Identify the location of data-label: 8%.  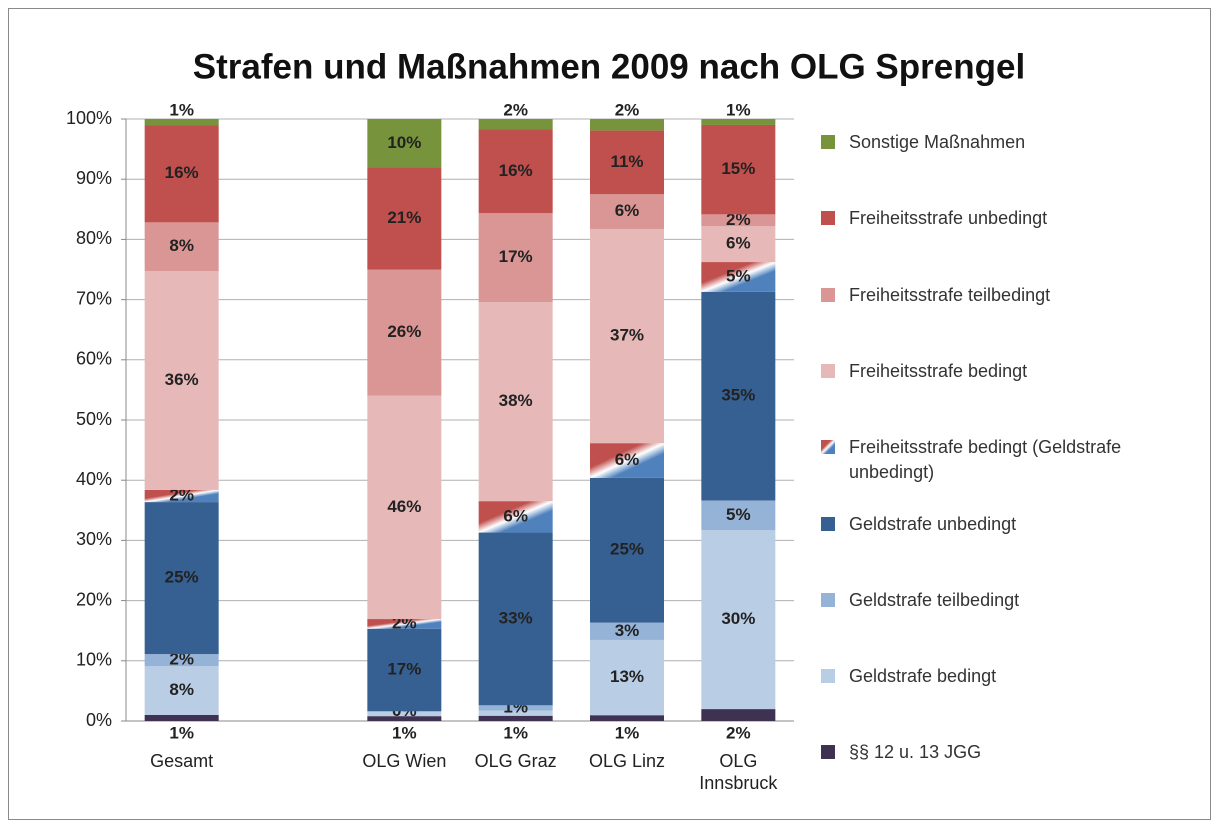
(181, 689).